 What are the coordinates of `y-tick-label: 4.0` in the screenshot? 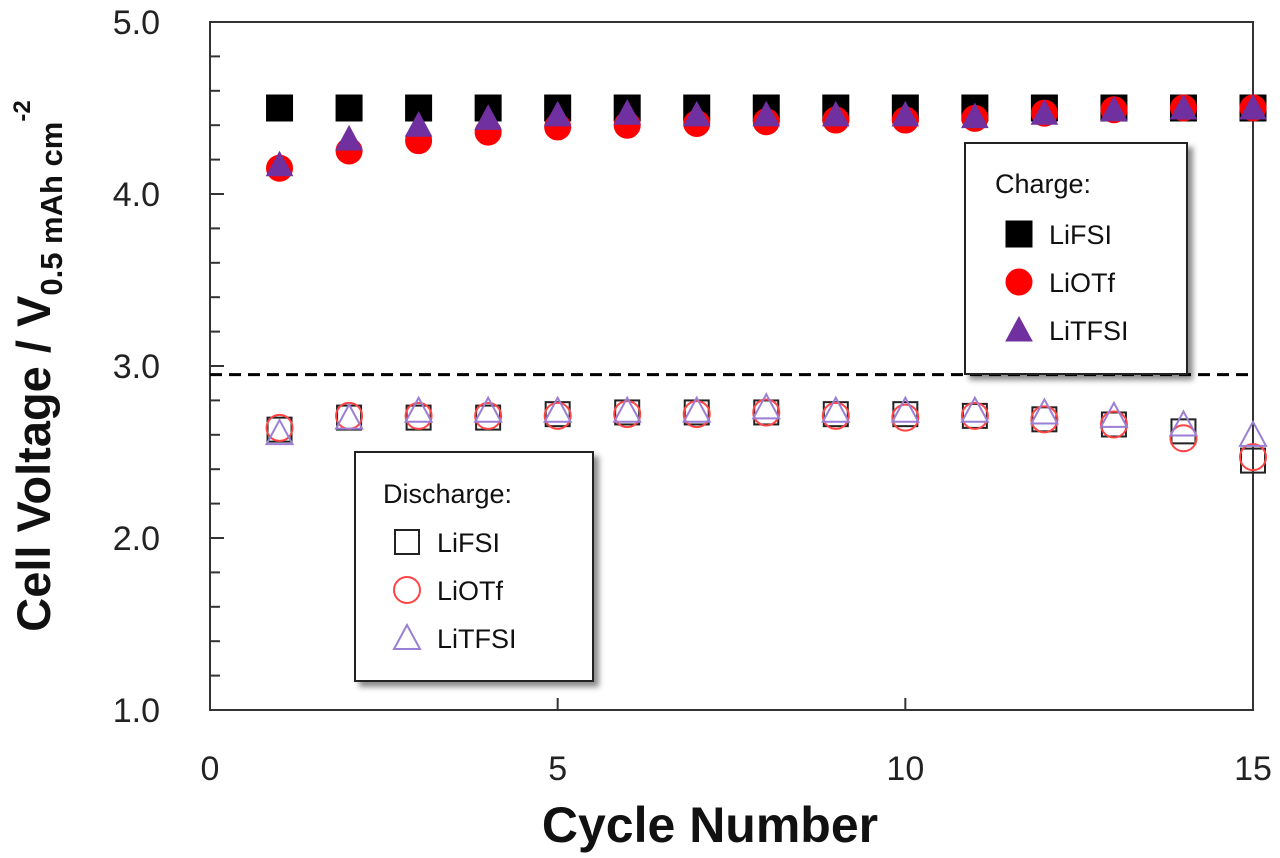 It's located at (136, 195).